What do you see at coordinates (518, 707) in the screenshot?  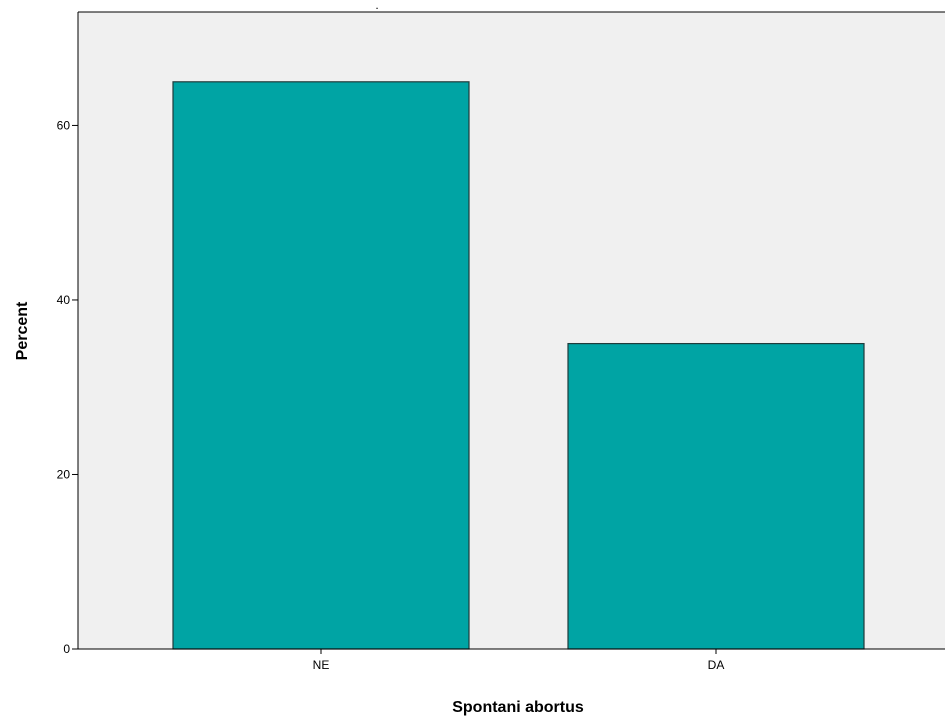 I see `x-axis-title: Spontani abortus` at bounding box center [518, 707].